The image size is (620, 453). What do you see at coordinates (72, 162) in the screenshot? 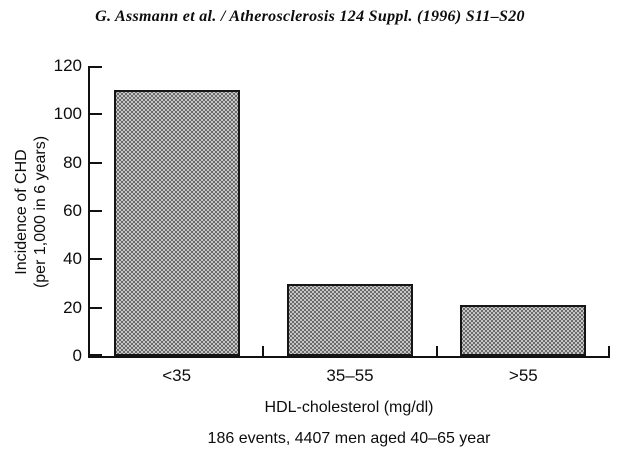
I see `y-tick-label-80: 80` at bounding box center [72, 162].